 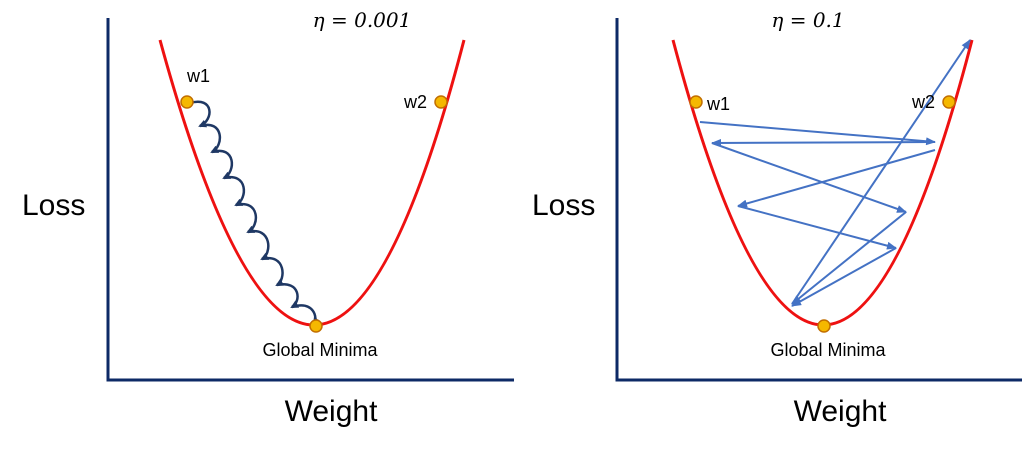 I want to click on global-minima-label-right: Global Minima, so click(x=828, y=350).